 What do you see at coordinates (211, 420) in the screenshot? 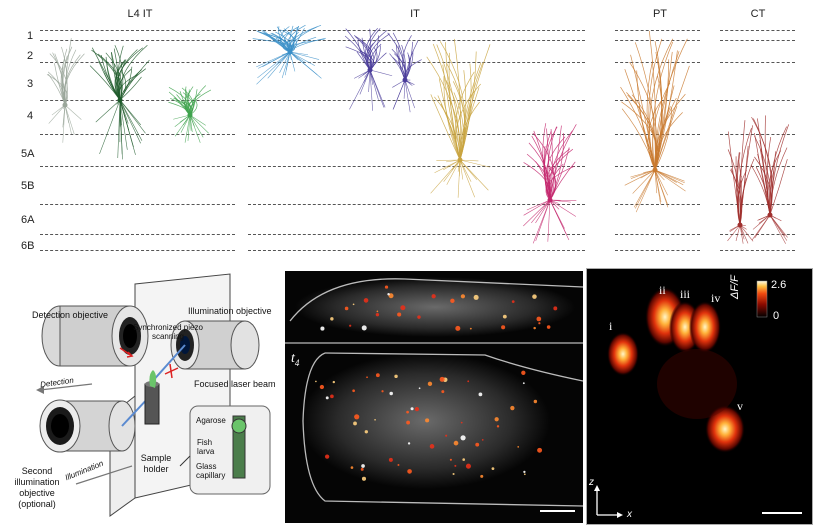
I see `label-agarose: Agarose` at bounding box center [211, 420].